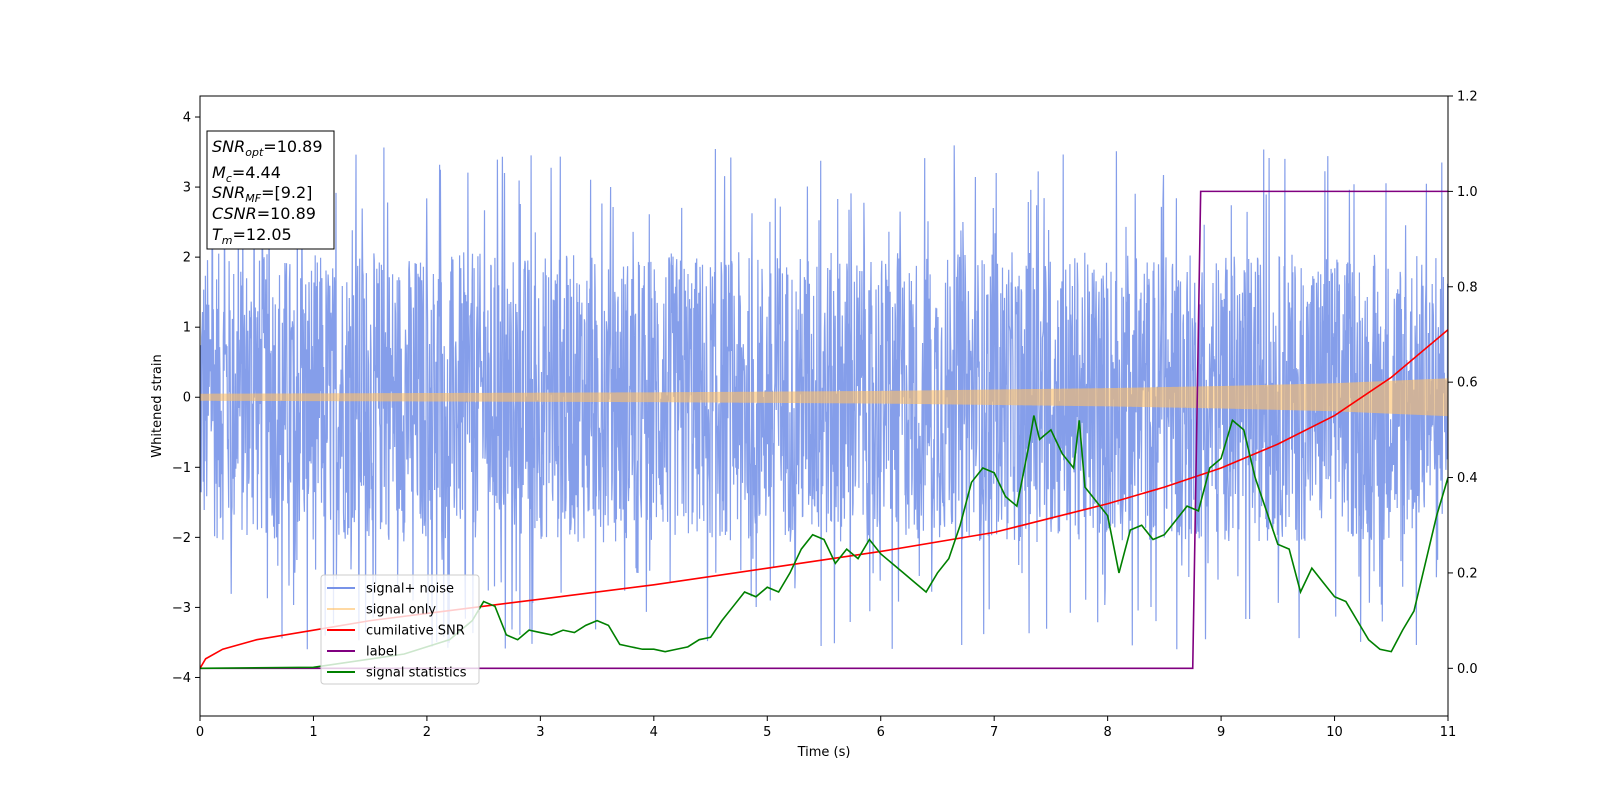  Describe the element at coordinates (410, 589) in the screenshot. I see `legend-label: signal+ noise` at that location.